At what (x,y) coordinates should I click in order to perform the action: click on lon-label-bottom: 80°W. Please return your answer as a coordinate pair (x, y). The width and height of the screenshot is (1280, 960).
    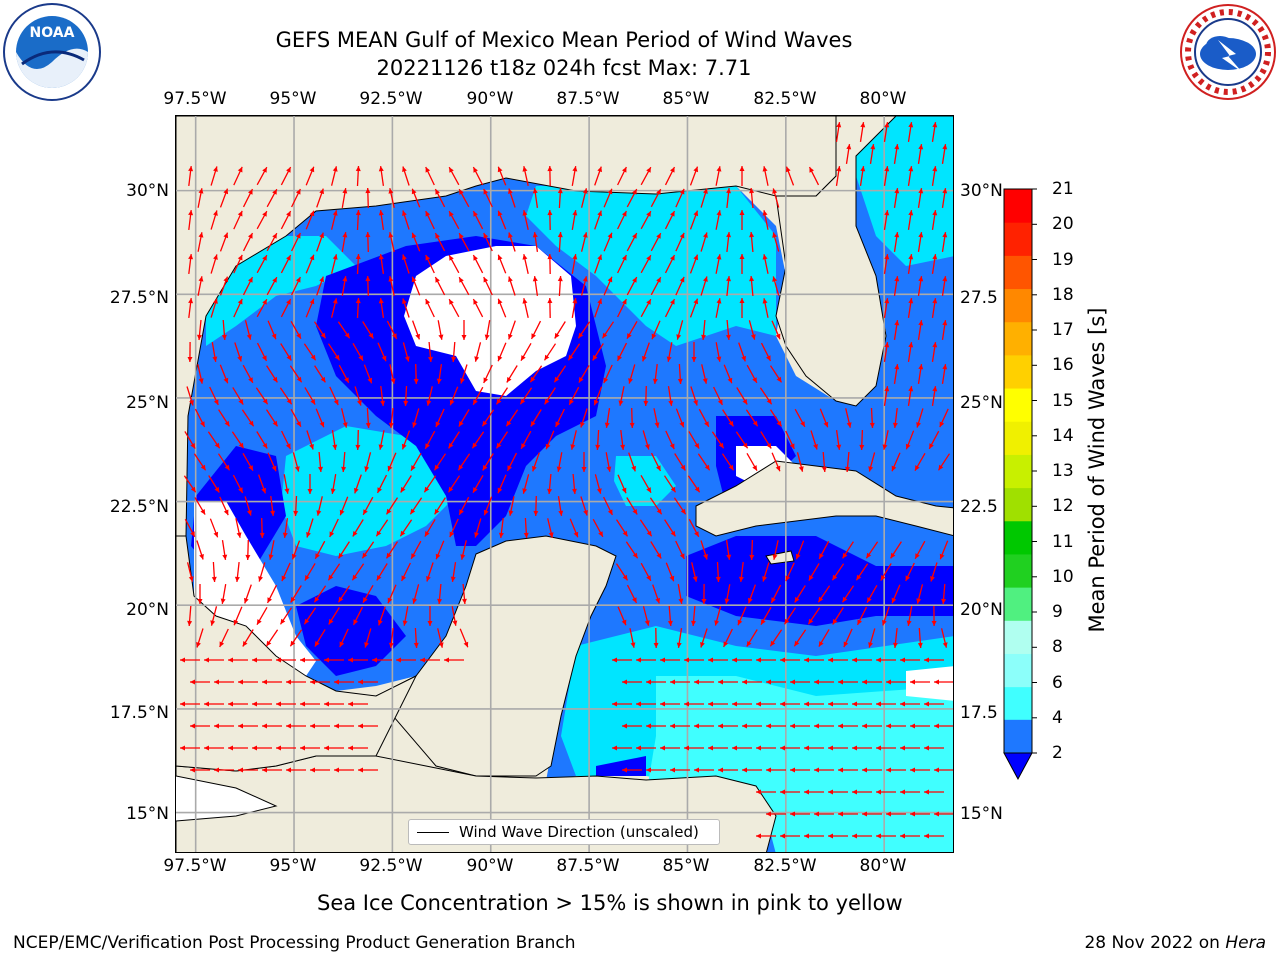
    Looking at the image, I should click on (883, 866).